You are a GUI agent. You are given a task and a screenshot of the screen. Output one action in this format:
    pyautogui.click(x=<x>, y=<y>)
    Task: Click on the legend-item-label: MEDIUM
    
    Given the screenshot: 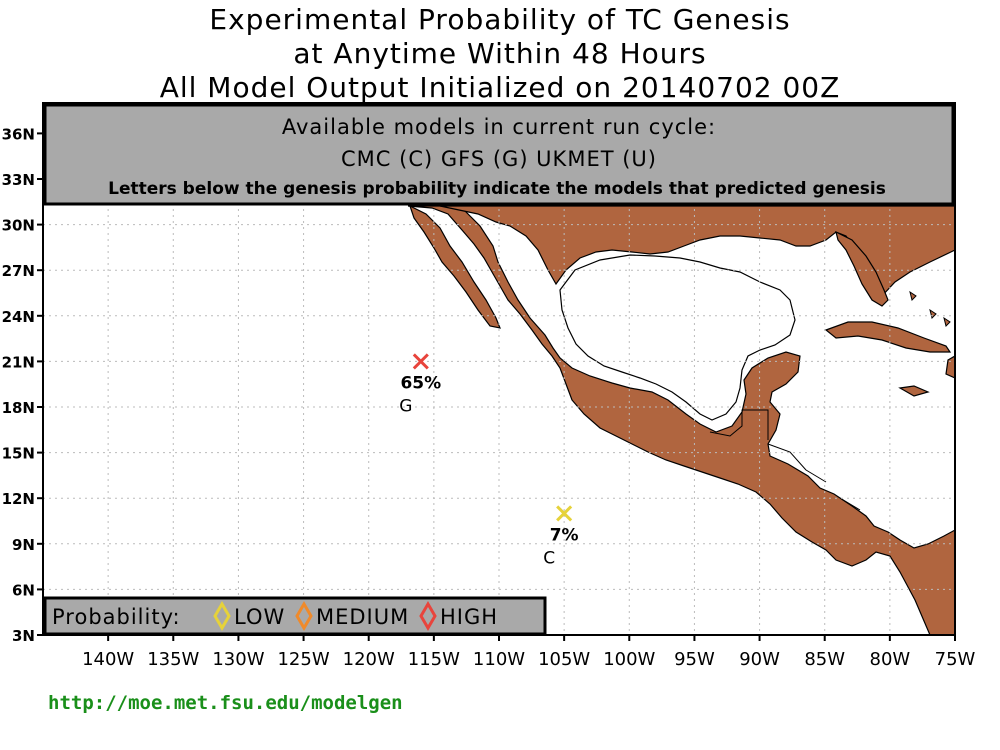 What is the action you would take?
    pyautogui.click(x=362, y=617)
    